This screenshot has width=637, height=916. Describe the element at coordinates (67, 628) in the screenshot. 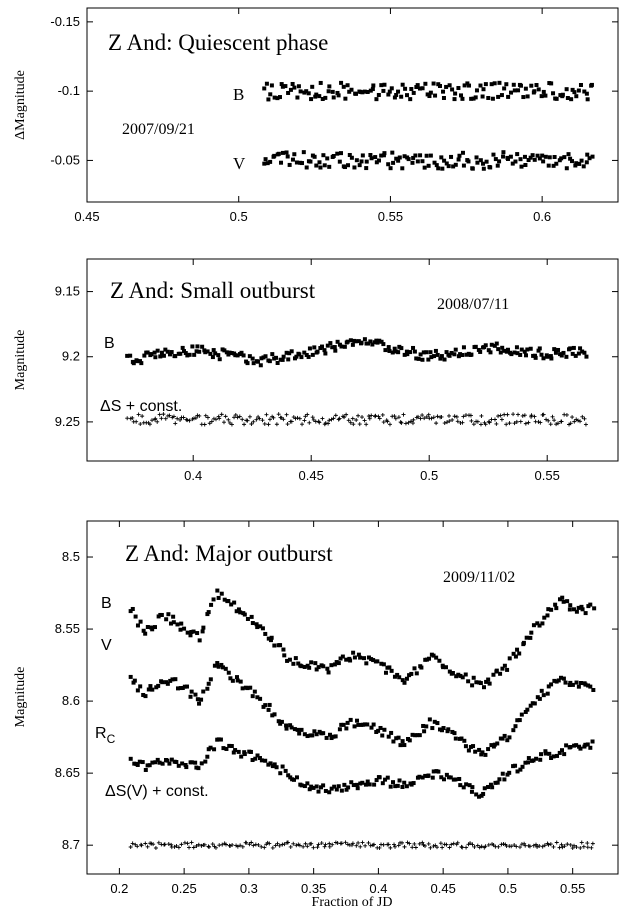

I see `y-tick-label: 8.55` at that location.